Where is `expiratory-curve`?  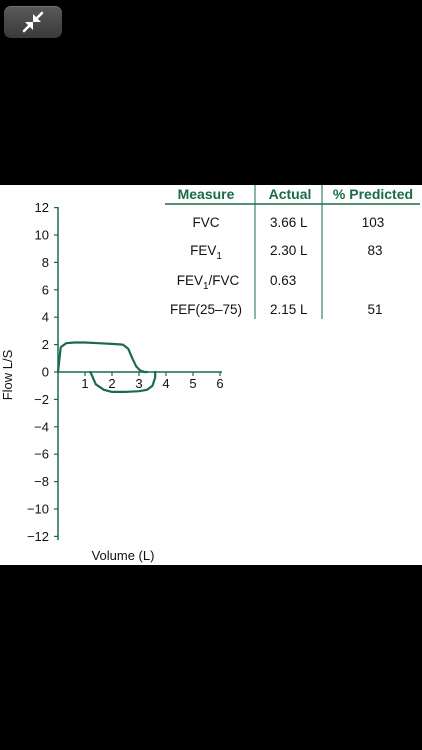 expiratory-curve is located at coordinates (102, 357).